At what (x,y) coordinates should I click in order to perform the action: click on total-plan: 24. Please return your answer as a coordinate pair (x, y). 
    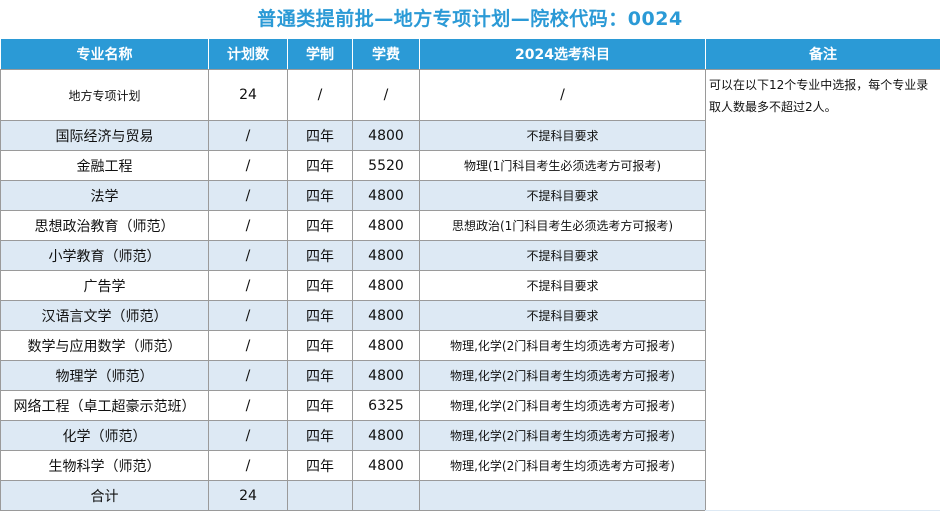
    Looking at the image, I should click on (248, 495).